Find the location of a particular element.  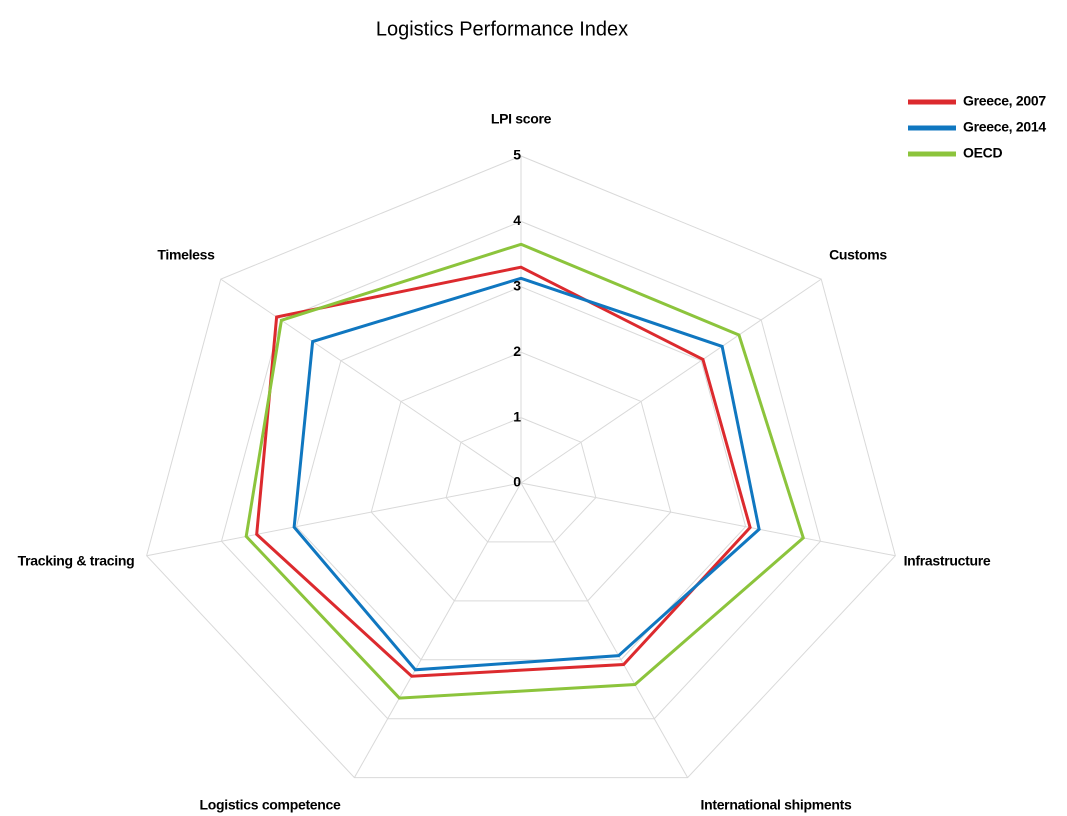

r-tick-label: 5 is located at coordinates (517, 155).